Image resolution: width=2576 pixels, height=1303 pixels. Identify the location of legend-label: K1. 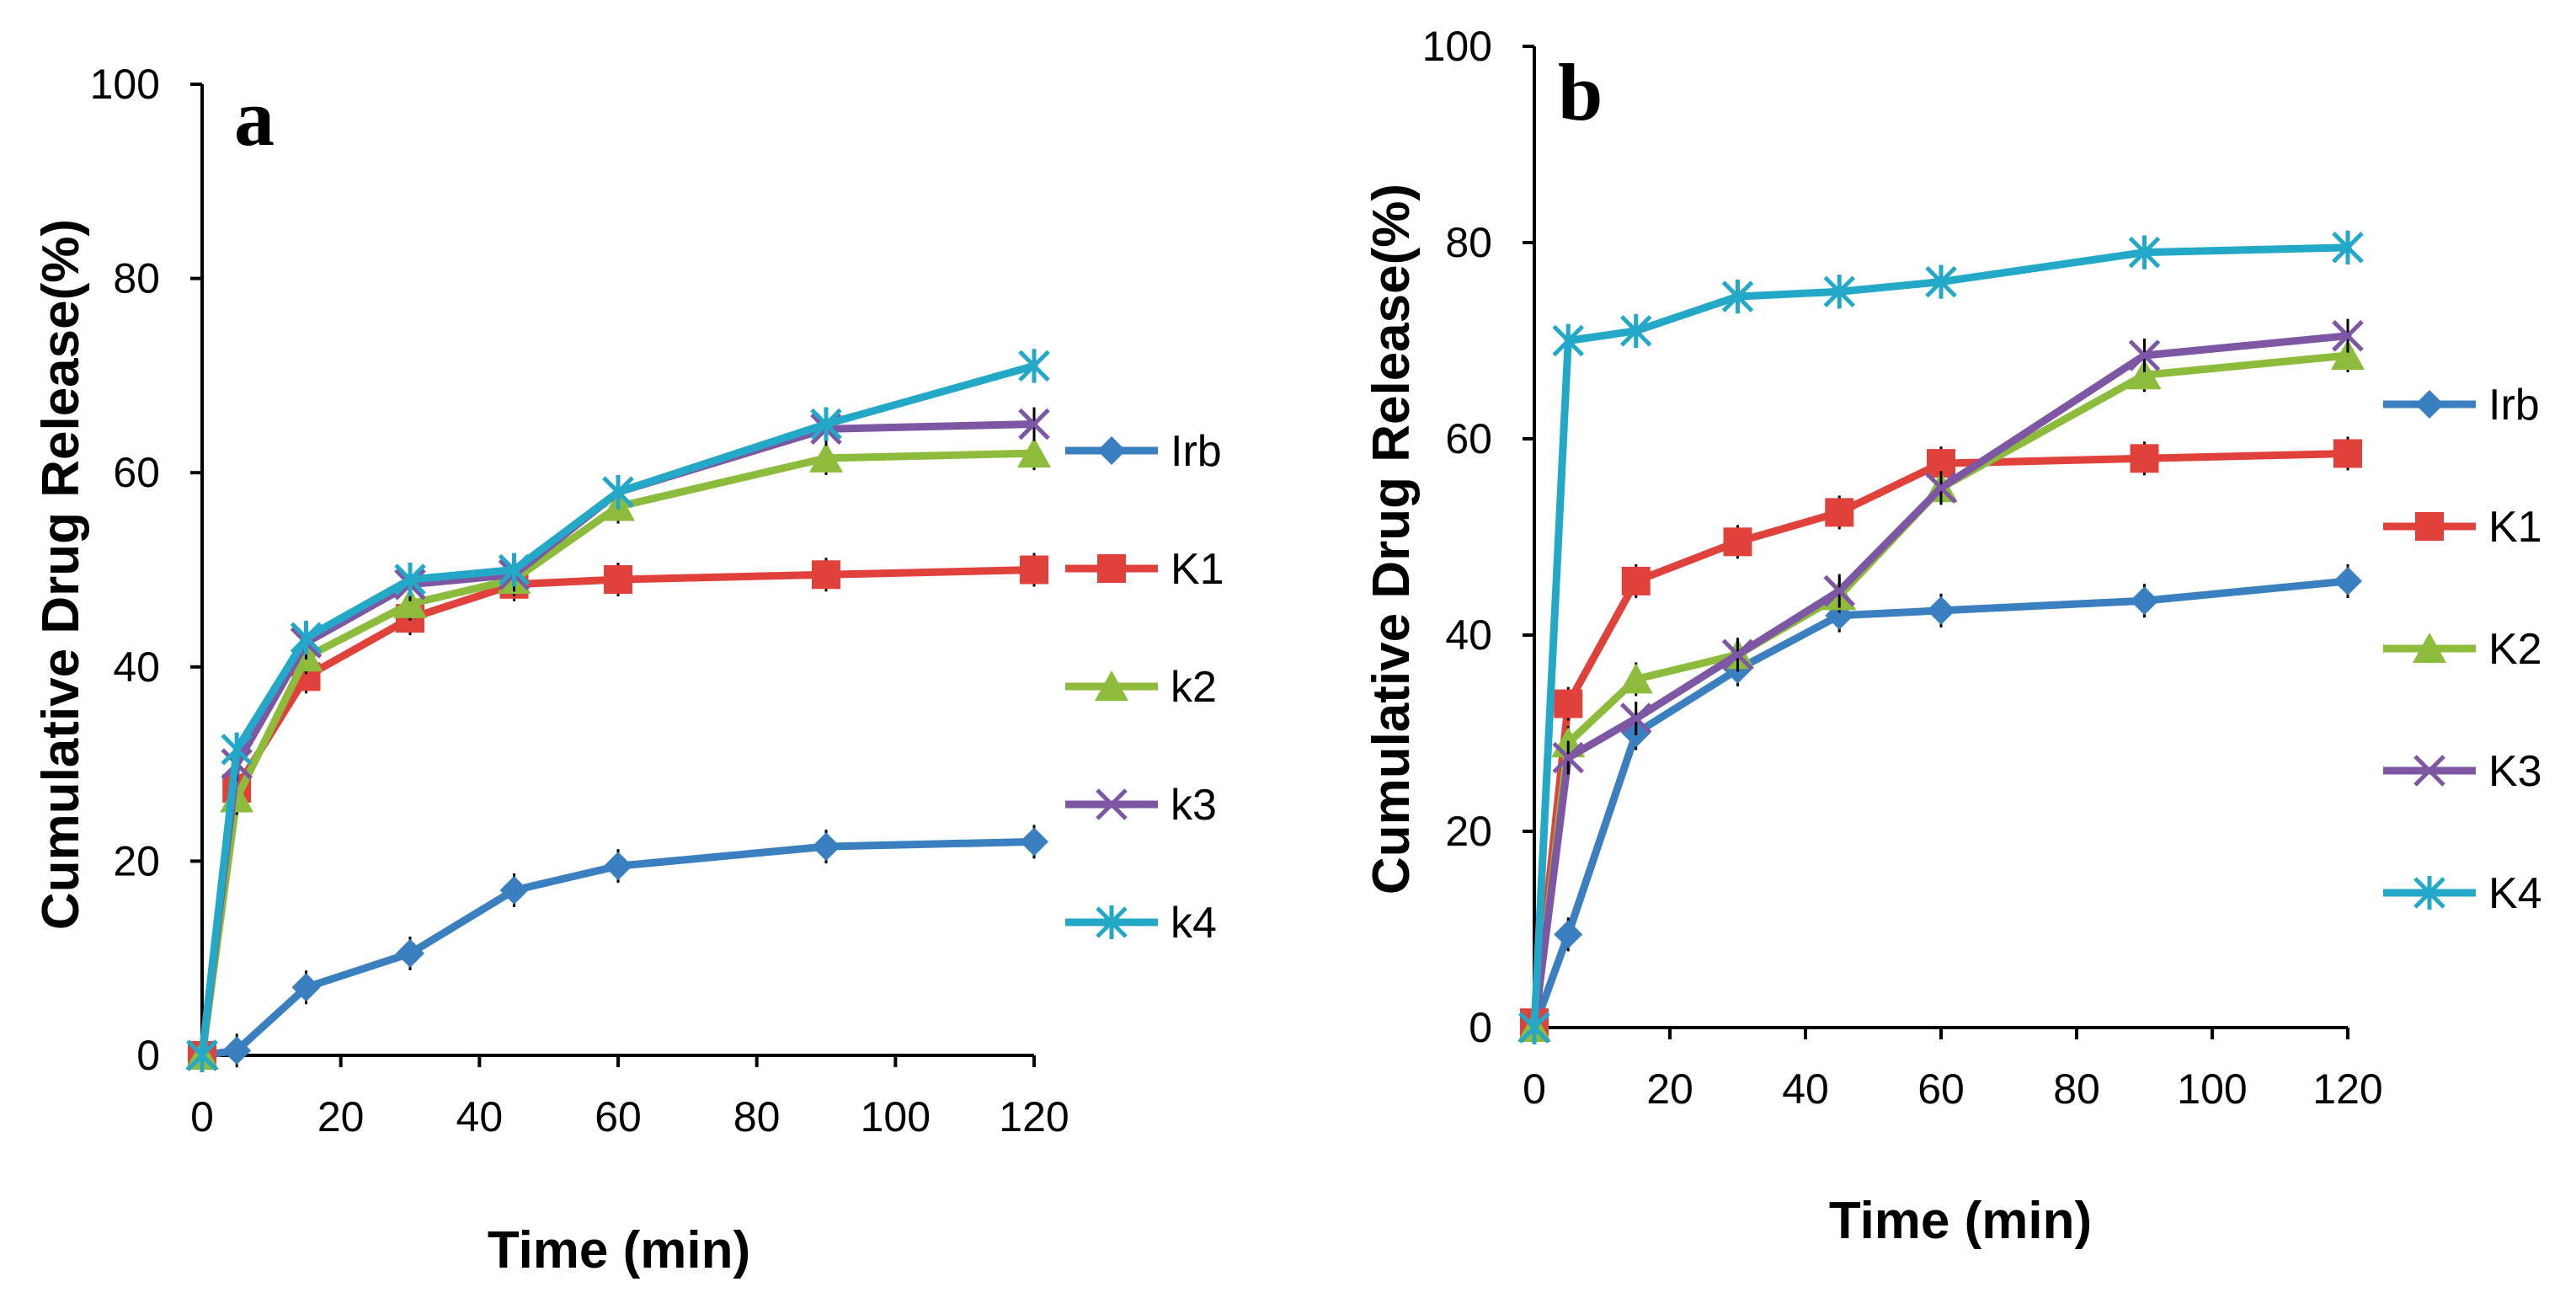
(2515, 528).